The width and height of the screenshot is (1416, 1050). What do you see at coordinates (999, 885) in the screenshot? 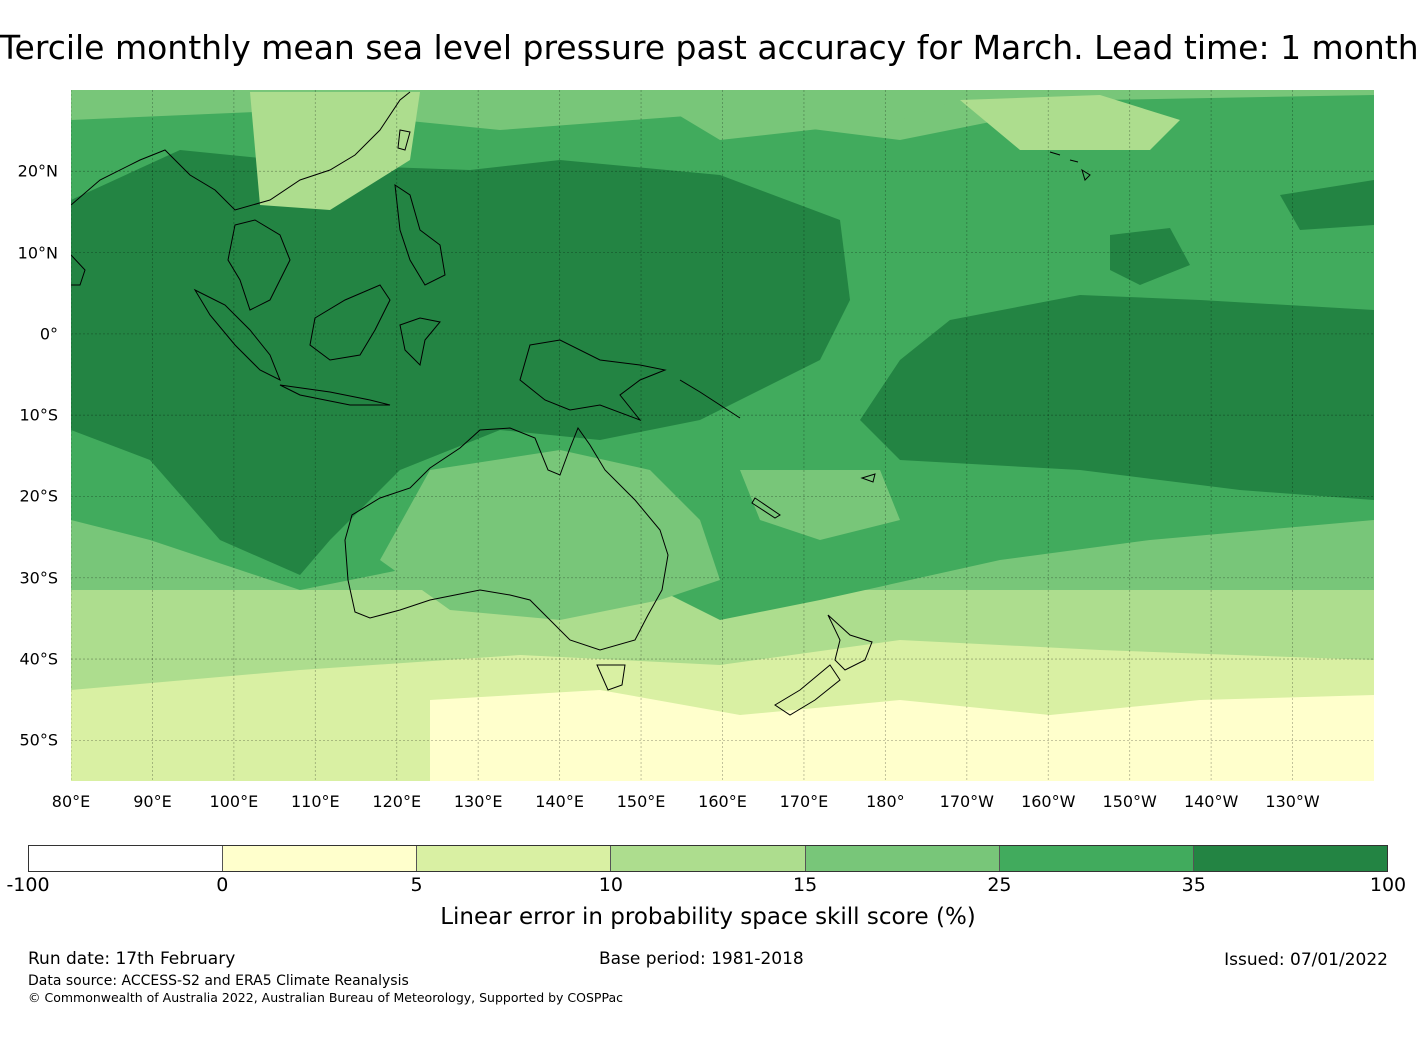
I see `colorbar-tick-label: 25` at bounding box center [999, 885].